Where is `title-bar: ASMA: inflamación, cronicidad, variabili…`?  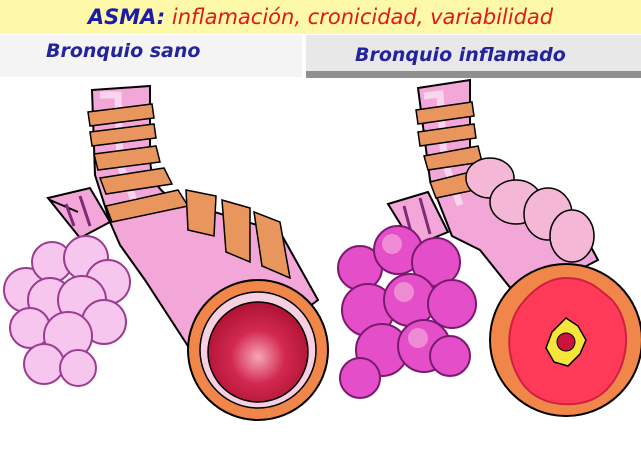 title-bar: ASMA: inflamación, cronicidad, variabili… is located at coordinates (320, 17).